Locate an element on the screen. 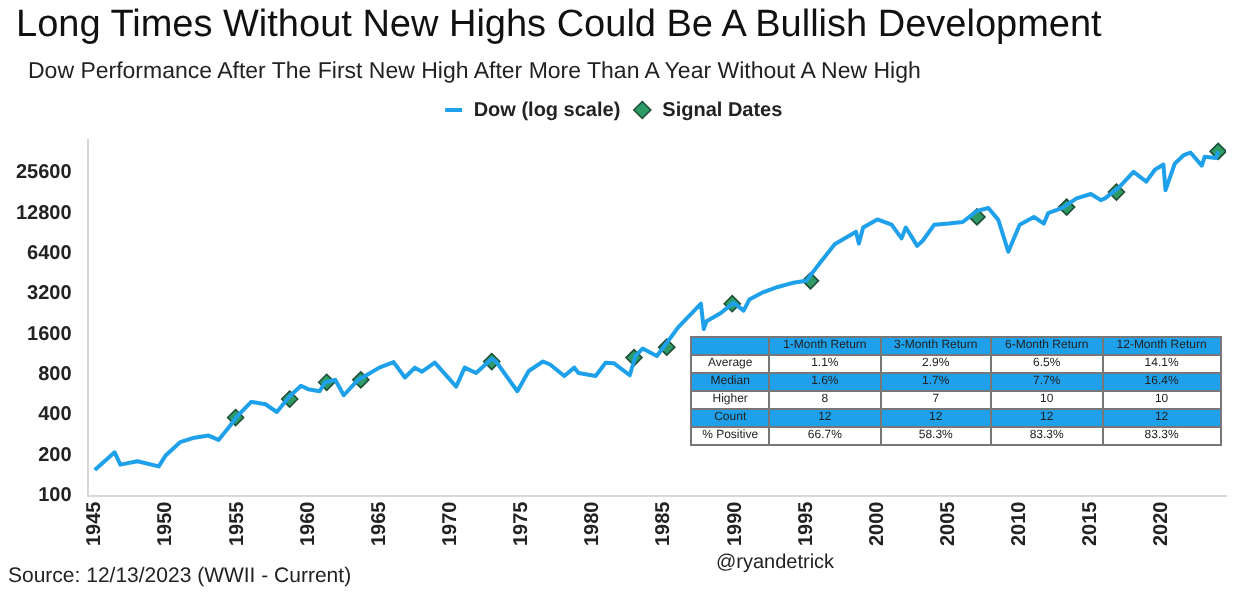  x-tick-label: 2010 is located at coordinates (1020, 523).